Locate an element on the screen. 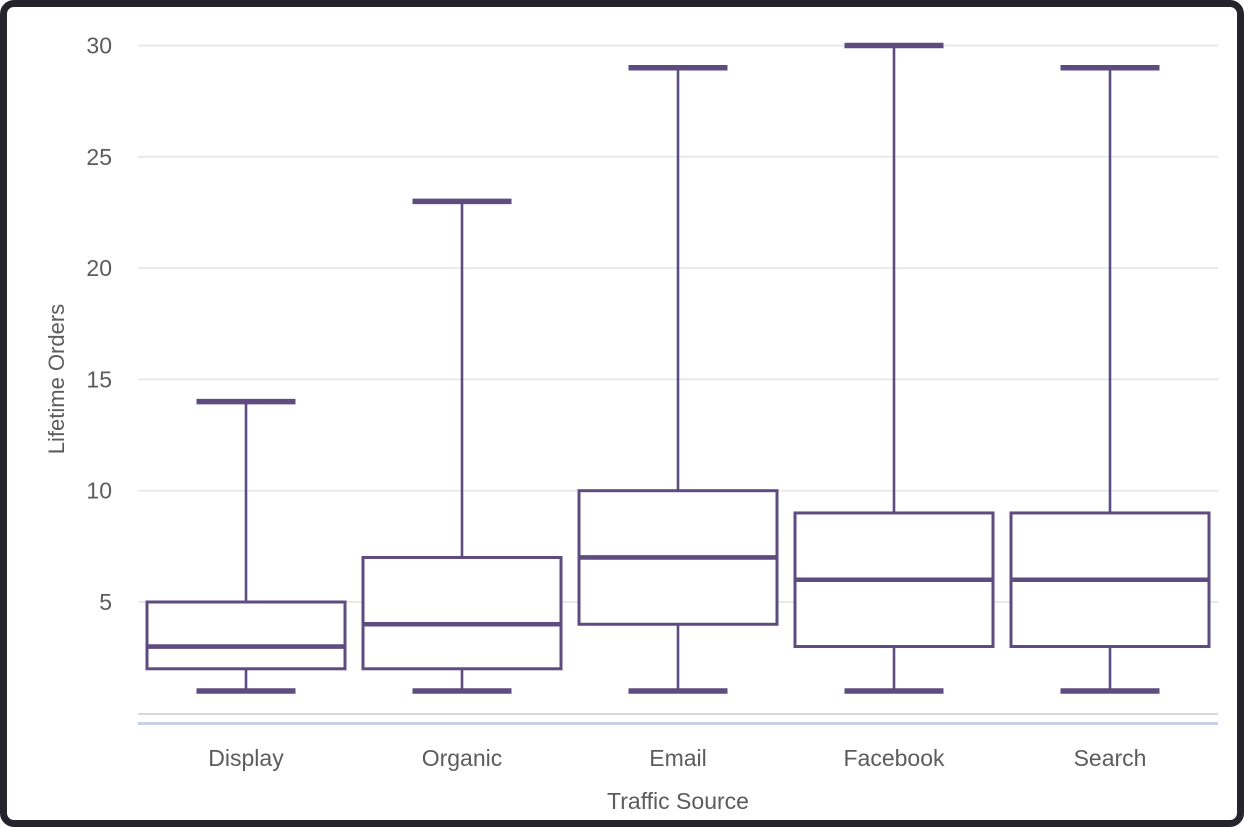 The height and width of the screenshot is (827, 1244). category-label-facebook: Facebook is located at coordinates (894, 758).